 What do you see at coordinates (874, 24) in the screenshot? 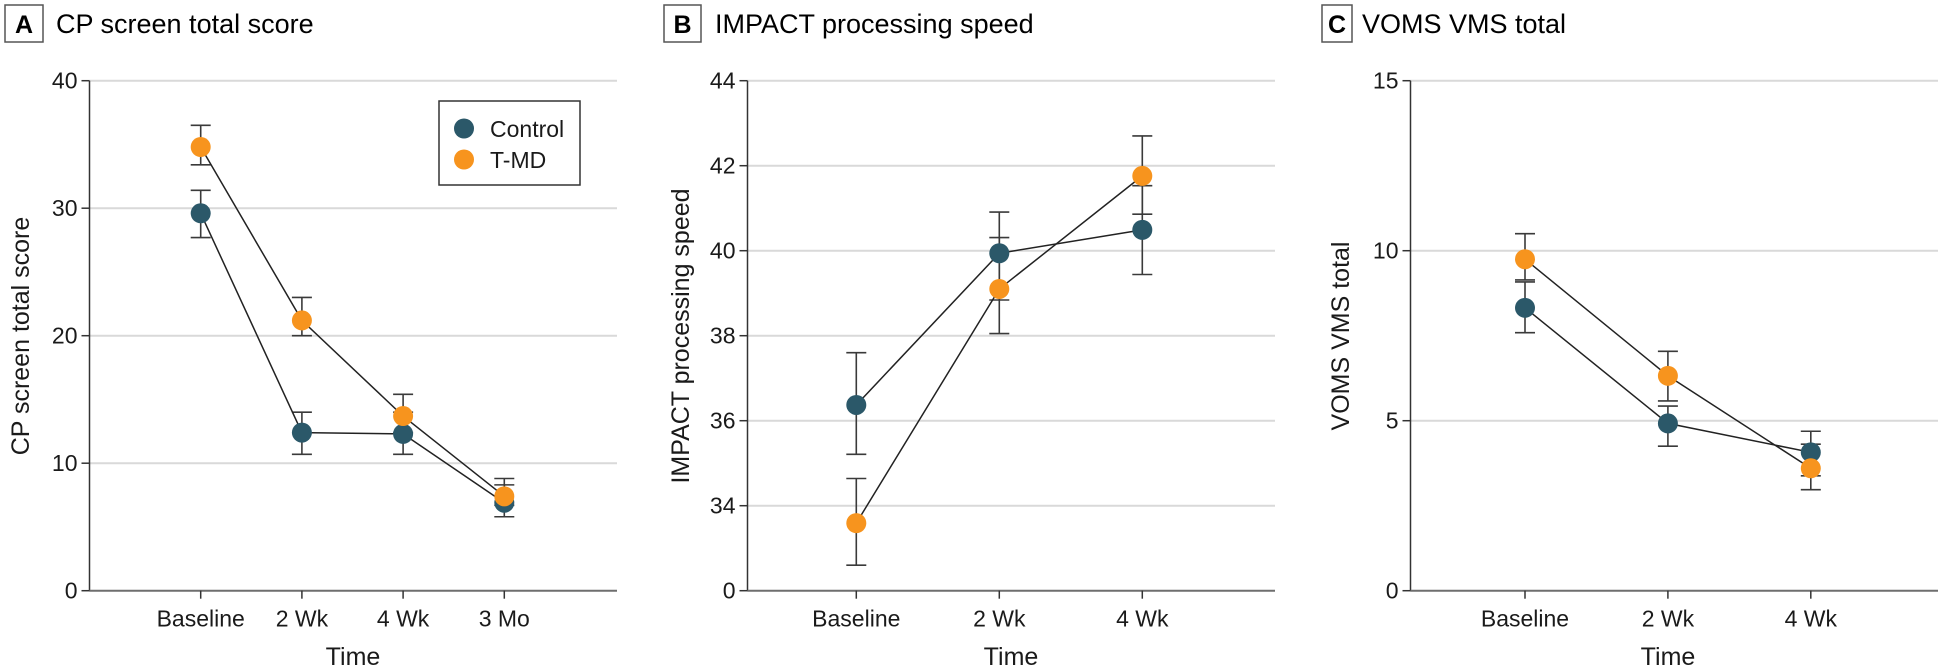
I see `panel-title: IMPACT processing speed` at bounding box center [874, 24].